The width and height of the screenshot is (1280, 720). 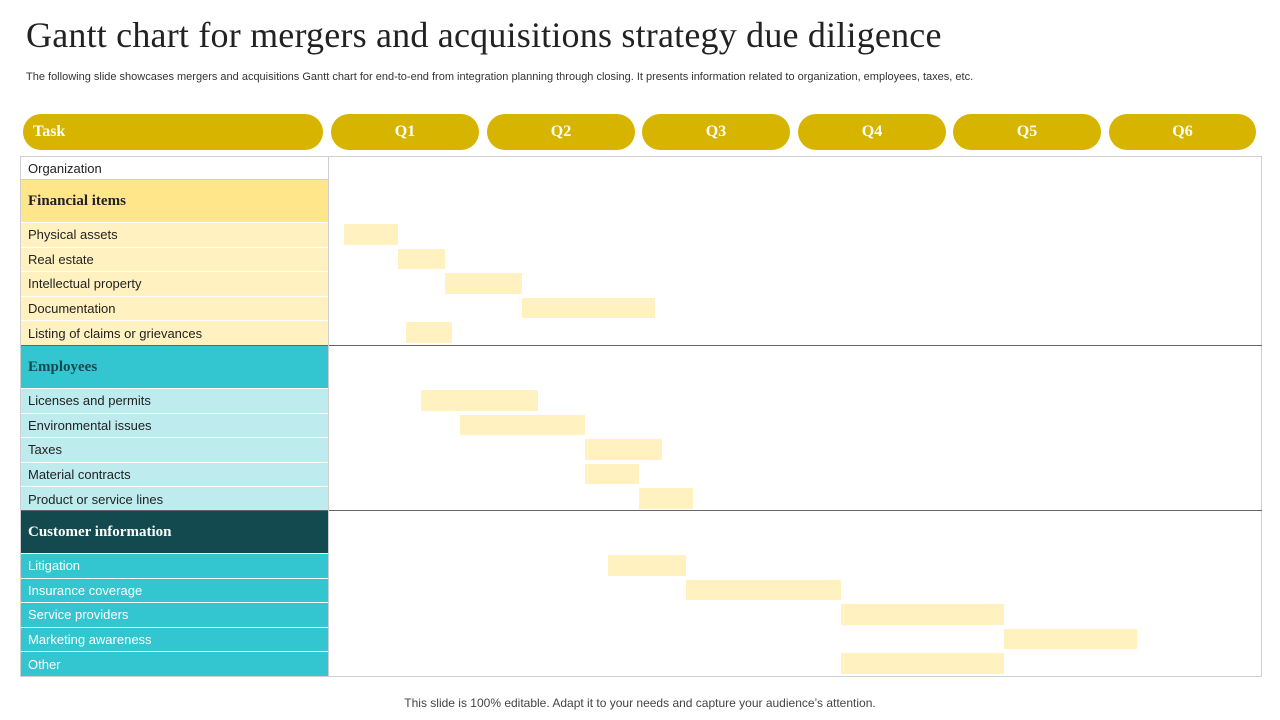 I want to click on task-label: Service providers, so click(x=174, y=615).